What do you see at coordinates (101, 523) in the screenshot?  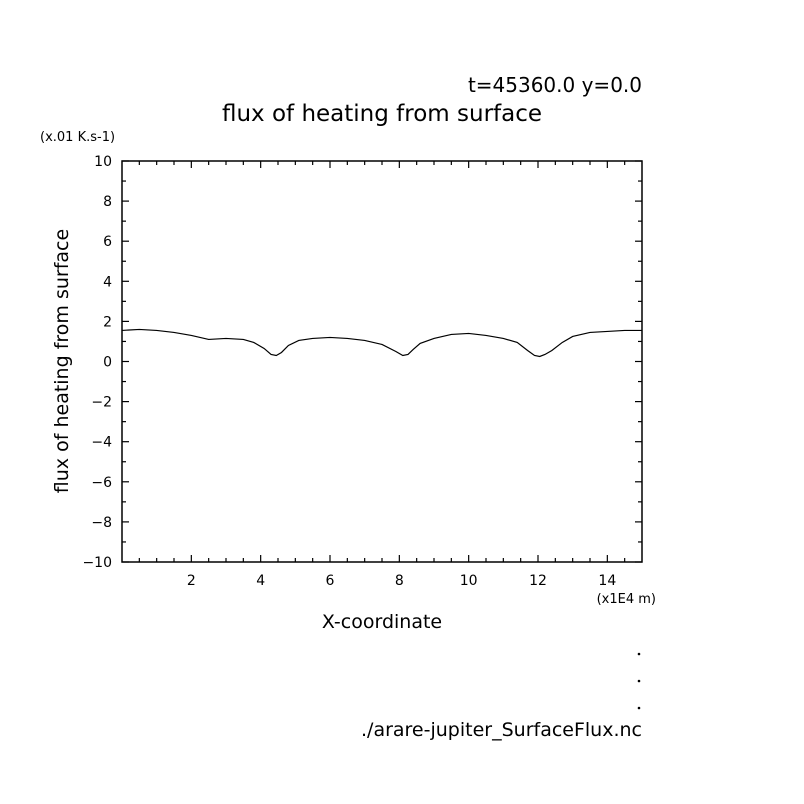 I see `y-tick-label: −8` at bounding box center [101, 523].